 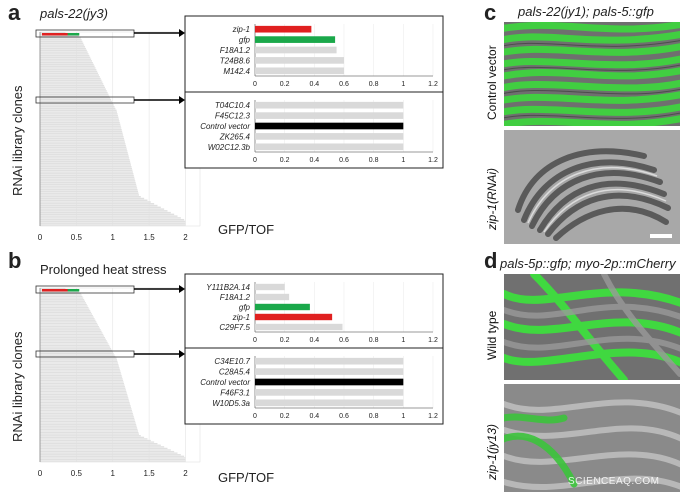 I want to click on a-inset-top-label-2: F18A1.2, so click(x=235, y=50).